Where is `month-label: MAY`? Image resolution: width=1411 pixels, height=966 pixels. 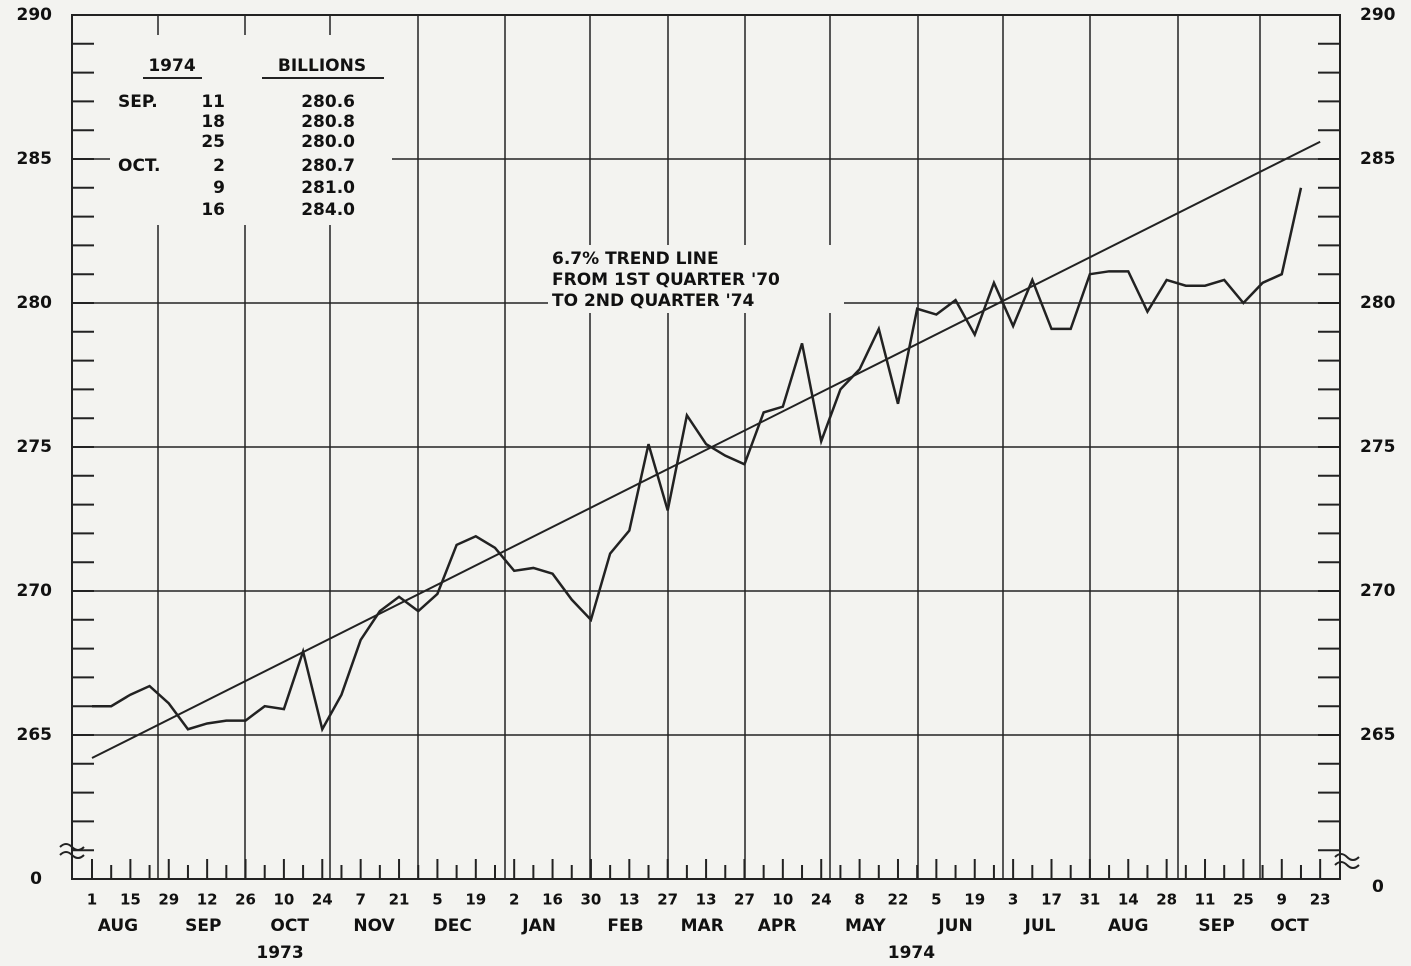 month-label: MAY is located at coordinates (865, 926).